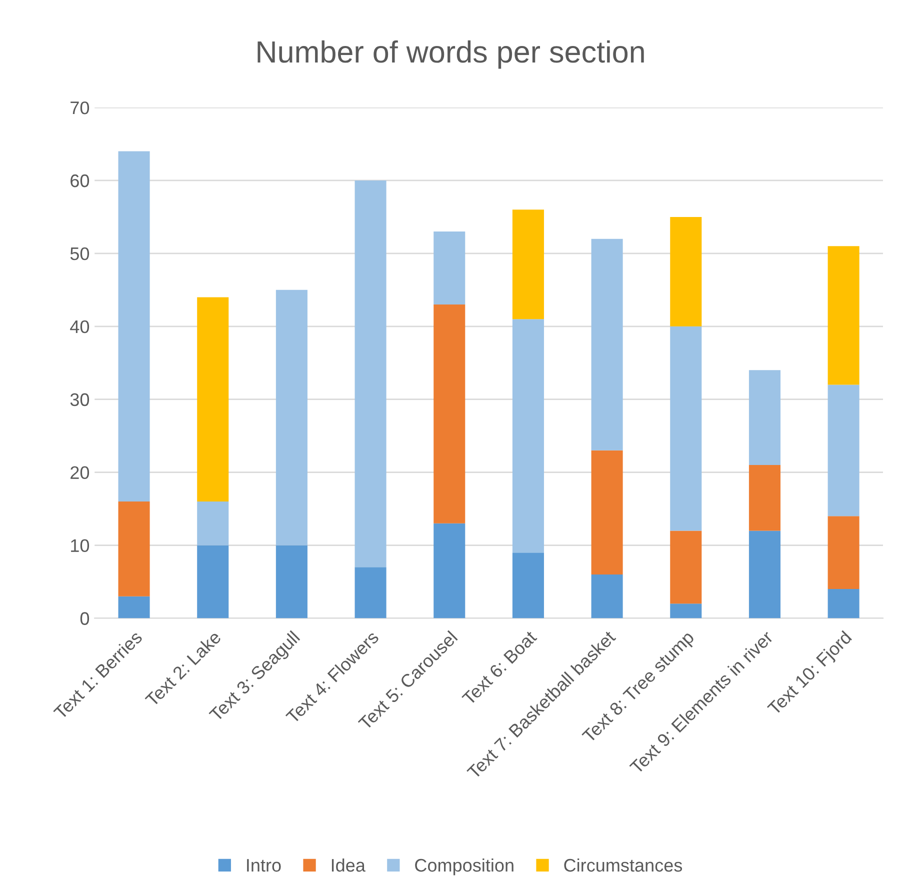  I want to click on y-tick-label: 20, so click(80, 473).